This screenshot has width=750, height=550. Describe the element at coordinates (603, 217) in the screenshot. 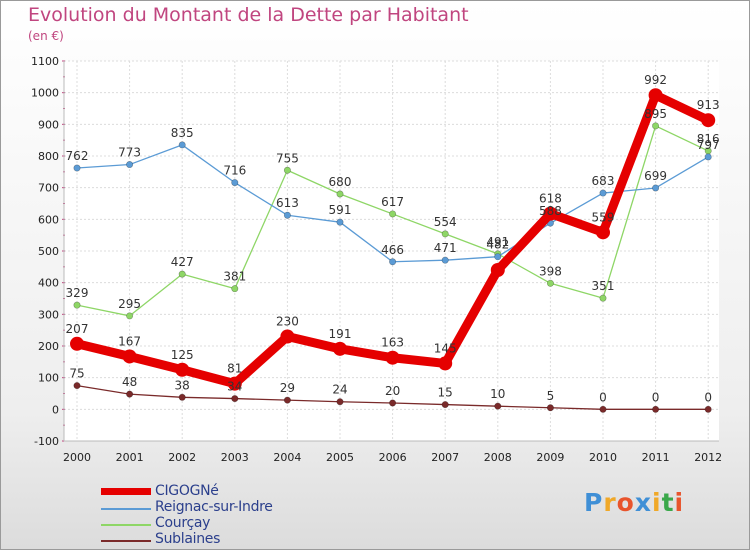

I see `data-label: 559` at that location.